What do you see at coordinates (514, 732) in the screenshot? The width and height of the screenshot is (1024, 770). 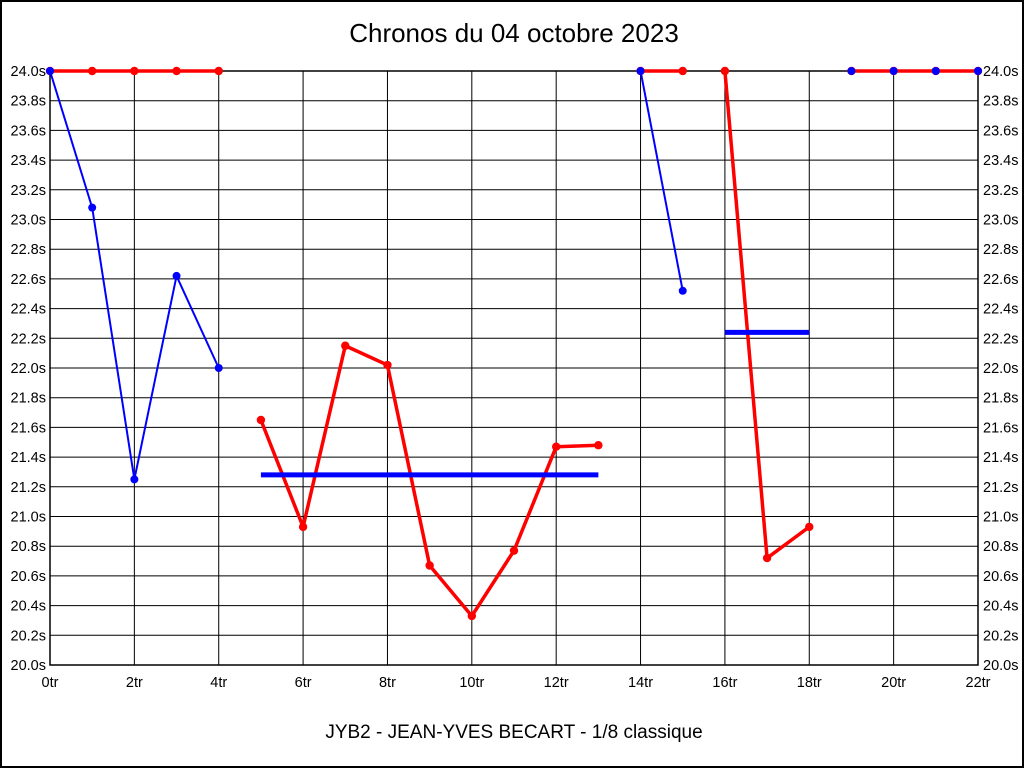 I see `driver-caption: JYB2 - JEAN-YVES BECART - 1/8 classique` at bounding box center [514, 732].